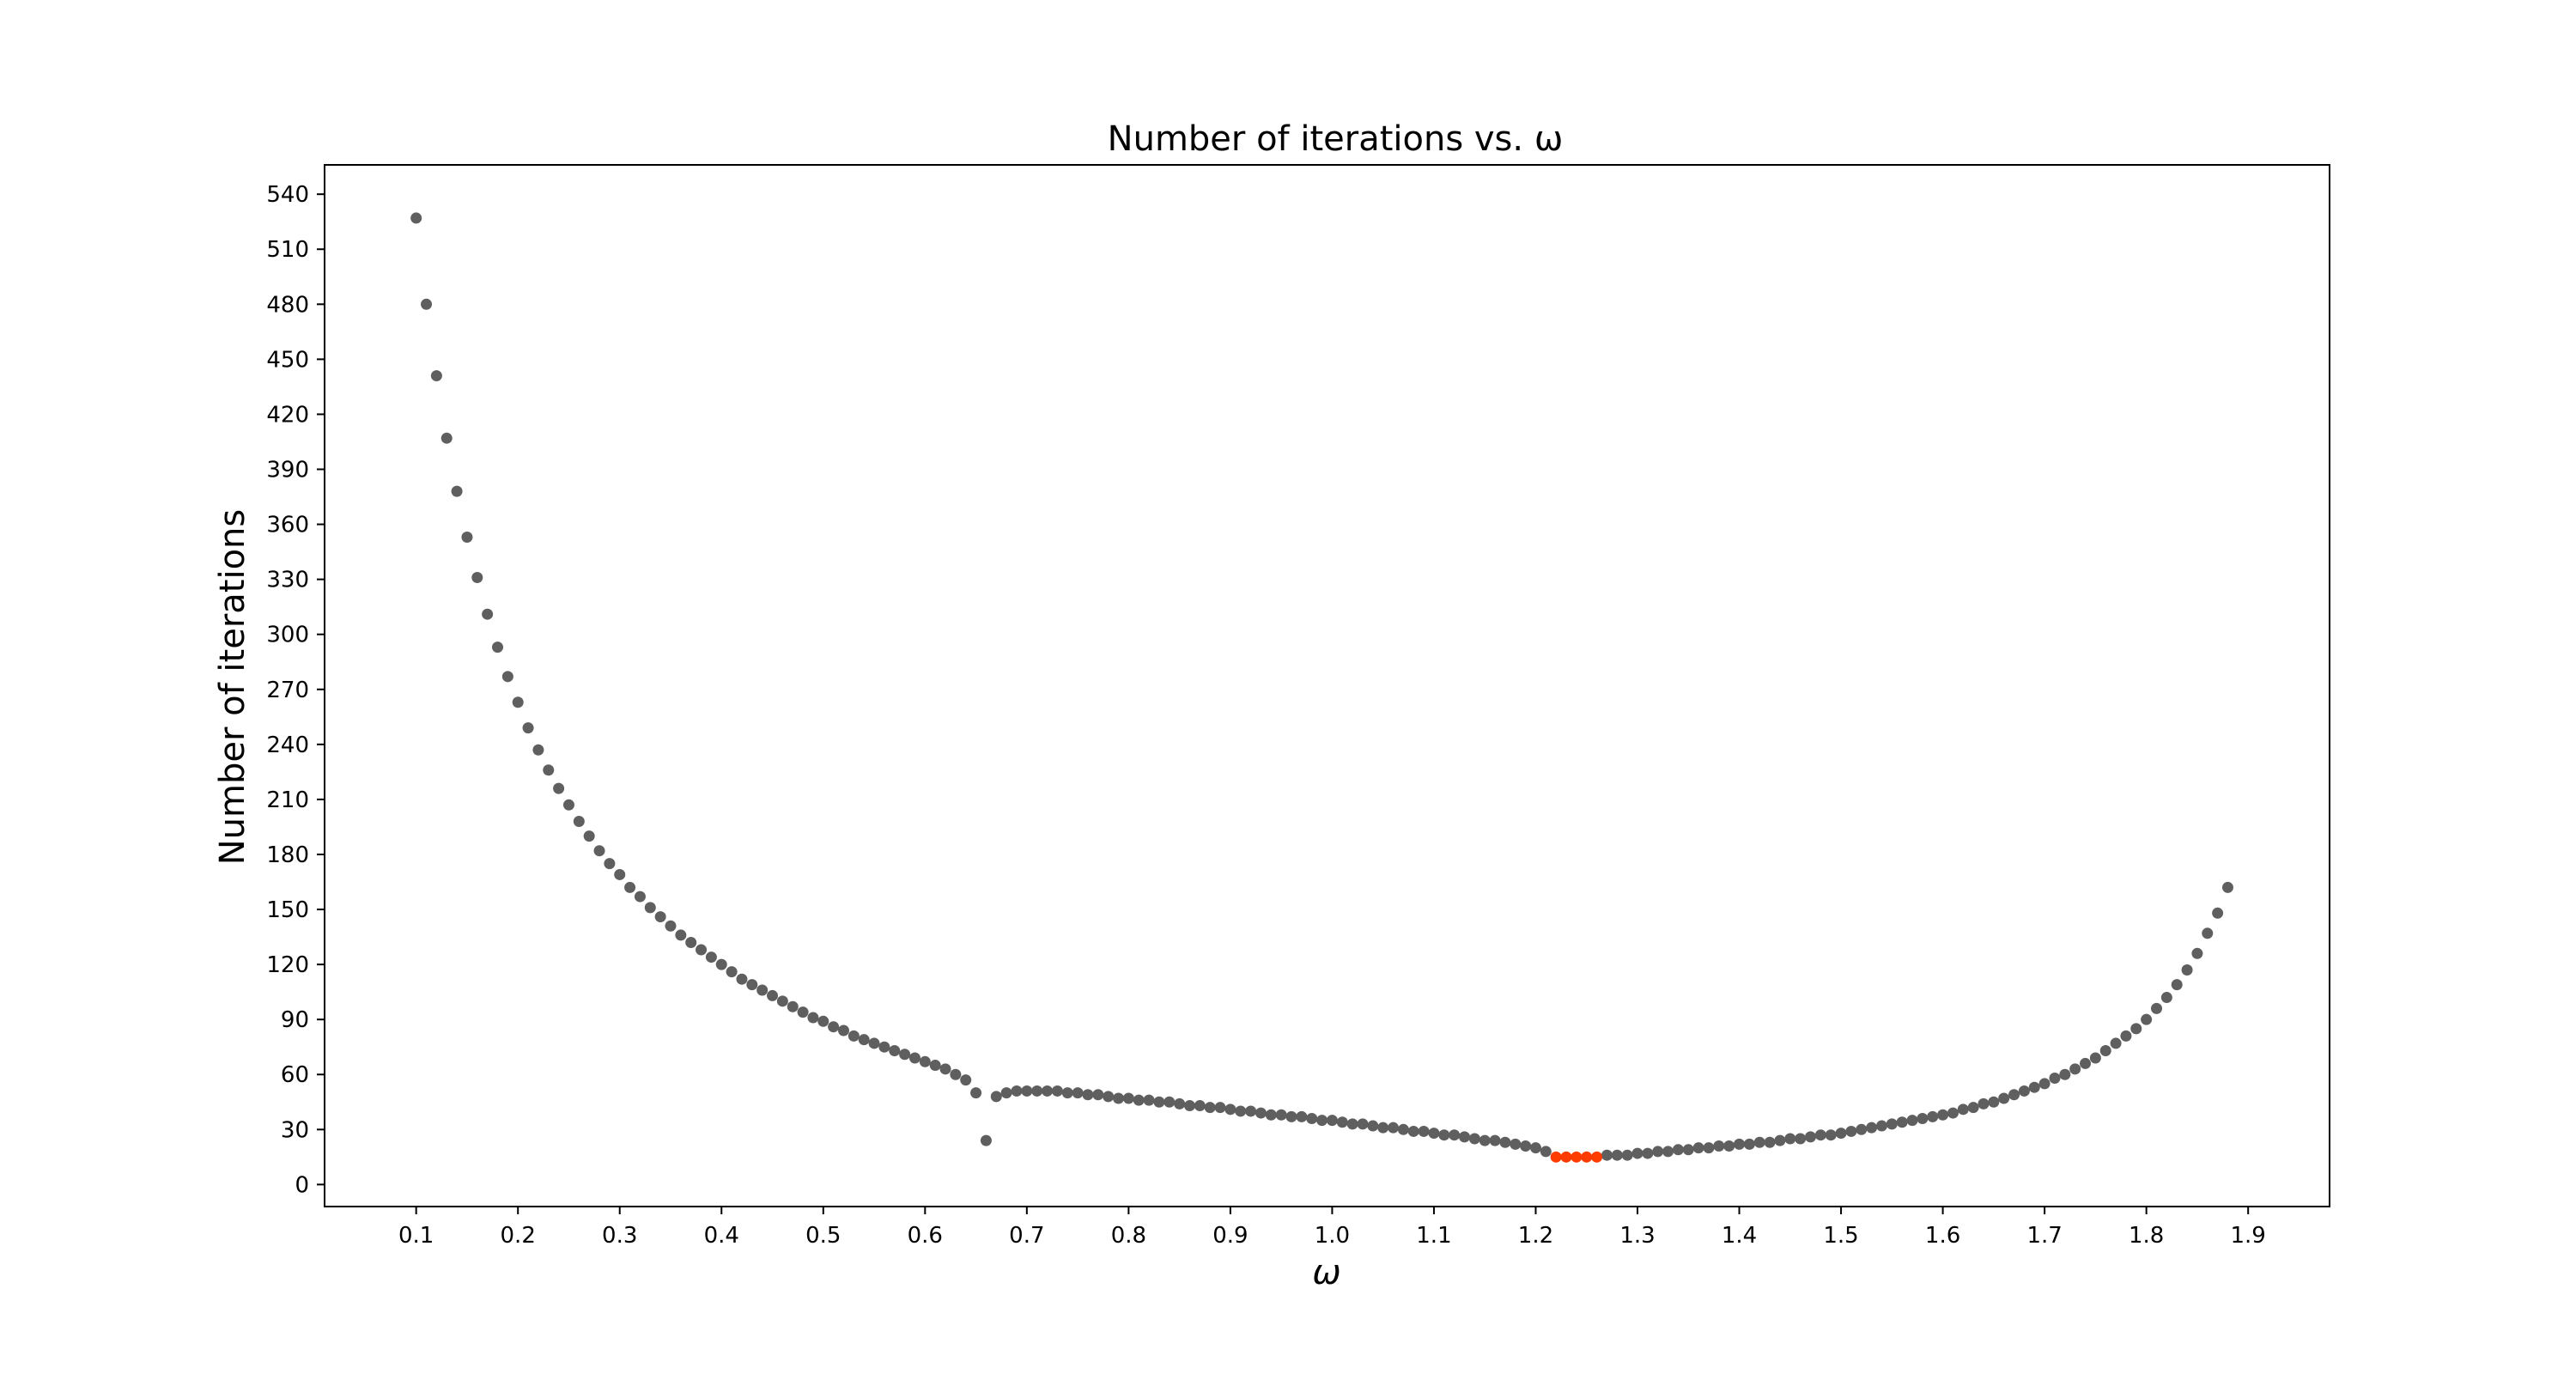 Image resolution: width=2576 pixels, height=1374 pixels. I want to click on y-tick-label: 120, so click(287, 965).